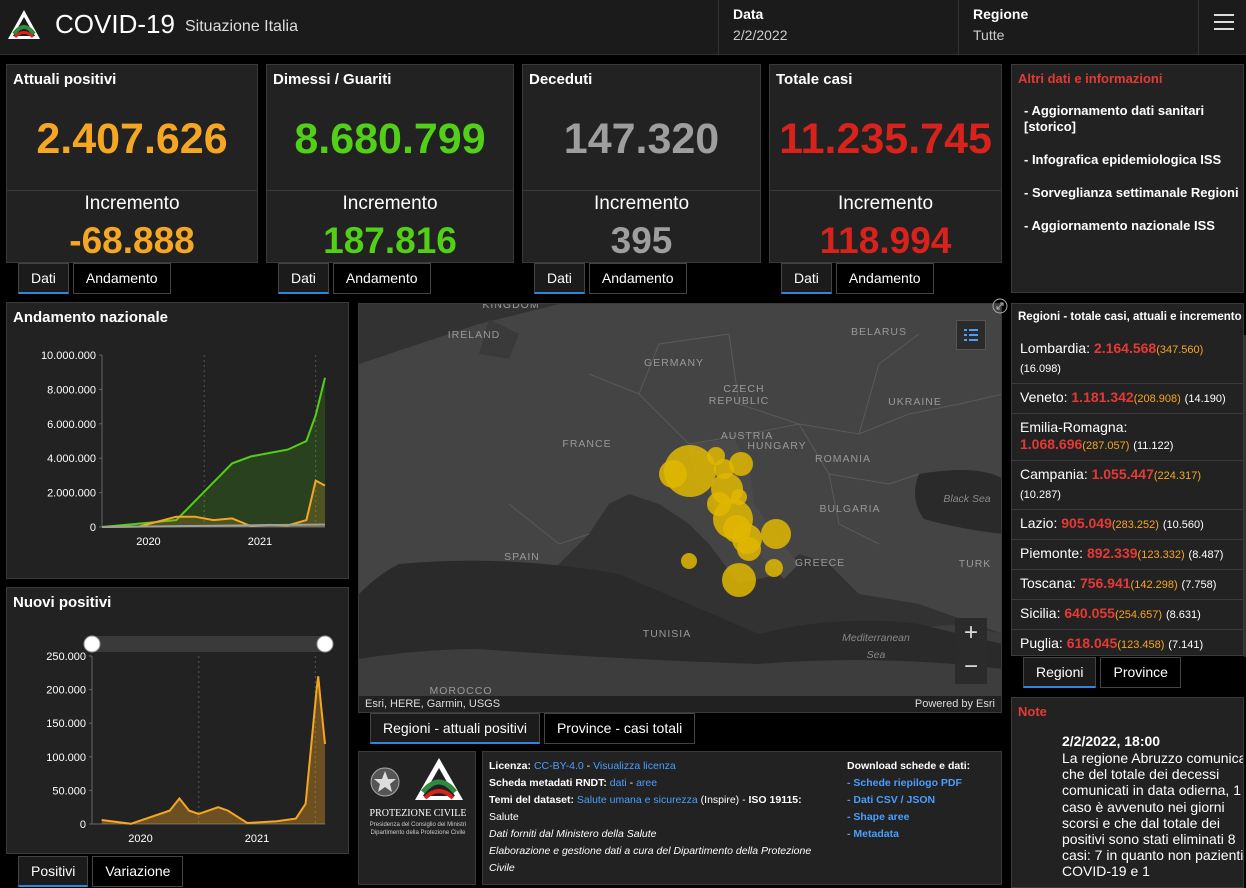 This screenshot has width=1246, height=888. I want to click on region-name: Sicilia:, so click(1040, 613).